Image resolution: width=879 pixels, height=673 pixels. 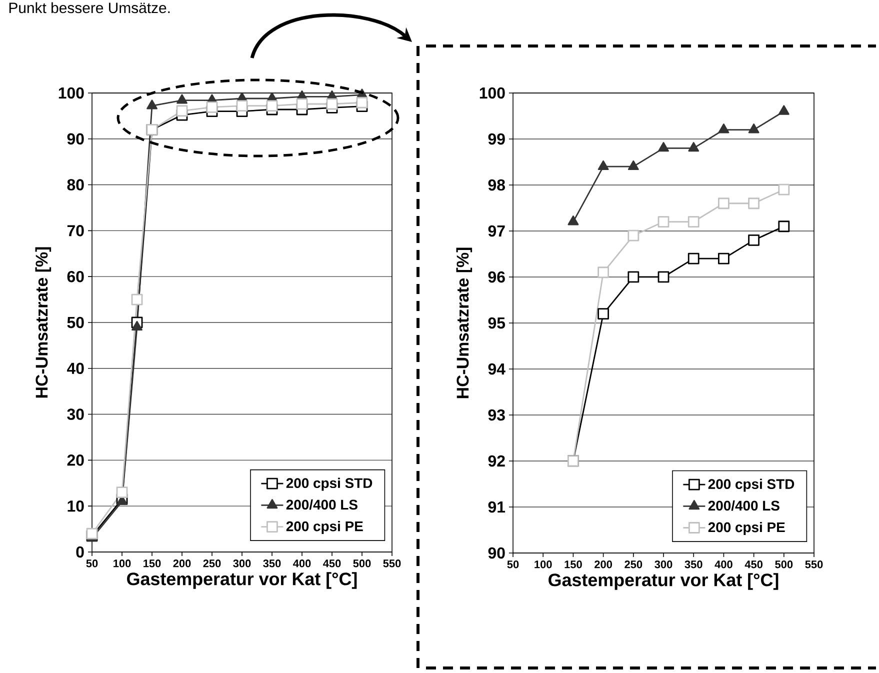 What do you see at coordinates (497, 507) in the screenshot?
I see `y-tick-label: 91` at bounding box center [497, 507].